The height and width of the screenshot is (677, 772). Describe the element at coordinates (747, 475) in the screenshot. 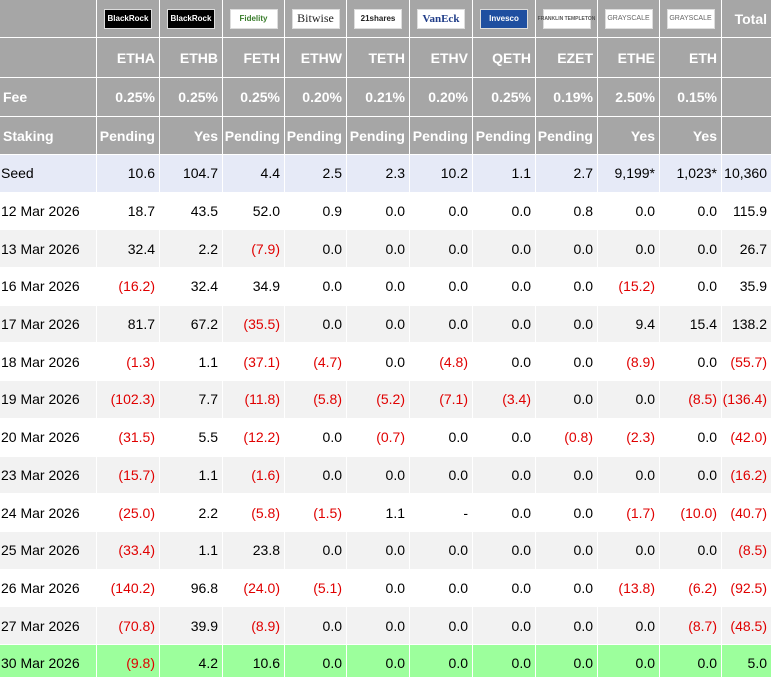

I see `total-value: (16.2)` at that location.